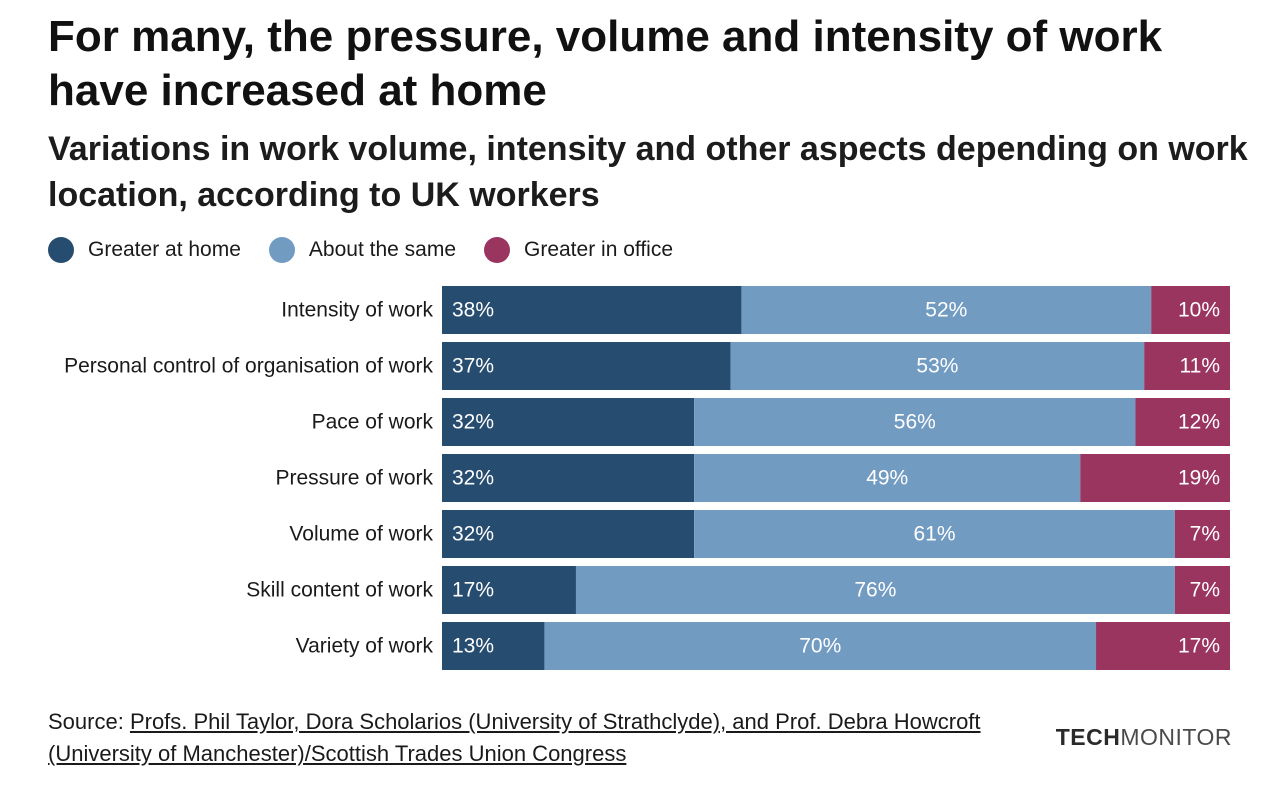 The height and width of the screenshot is (800, 1284). What do you see at coordinates (1199, 646) in the screenshot?
I see `data-label-greater-in-office-variety-of-work: 17%` at bounding box center [1199, 646].